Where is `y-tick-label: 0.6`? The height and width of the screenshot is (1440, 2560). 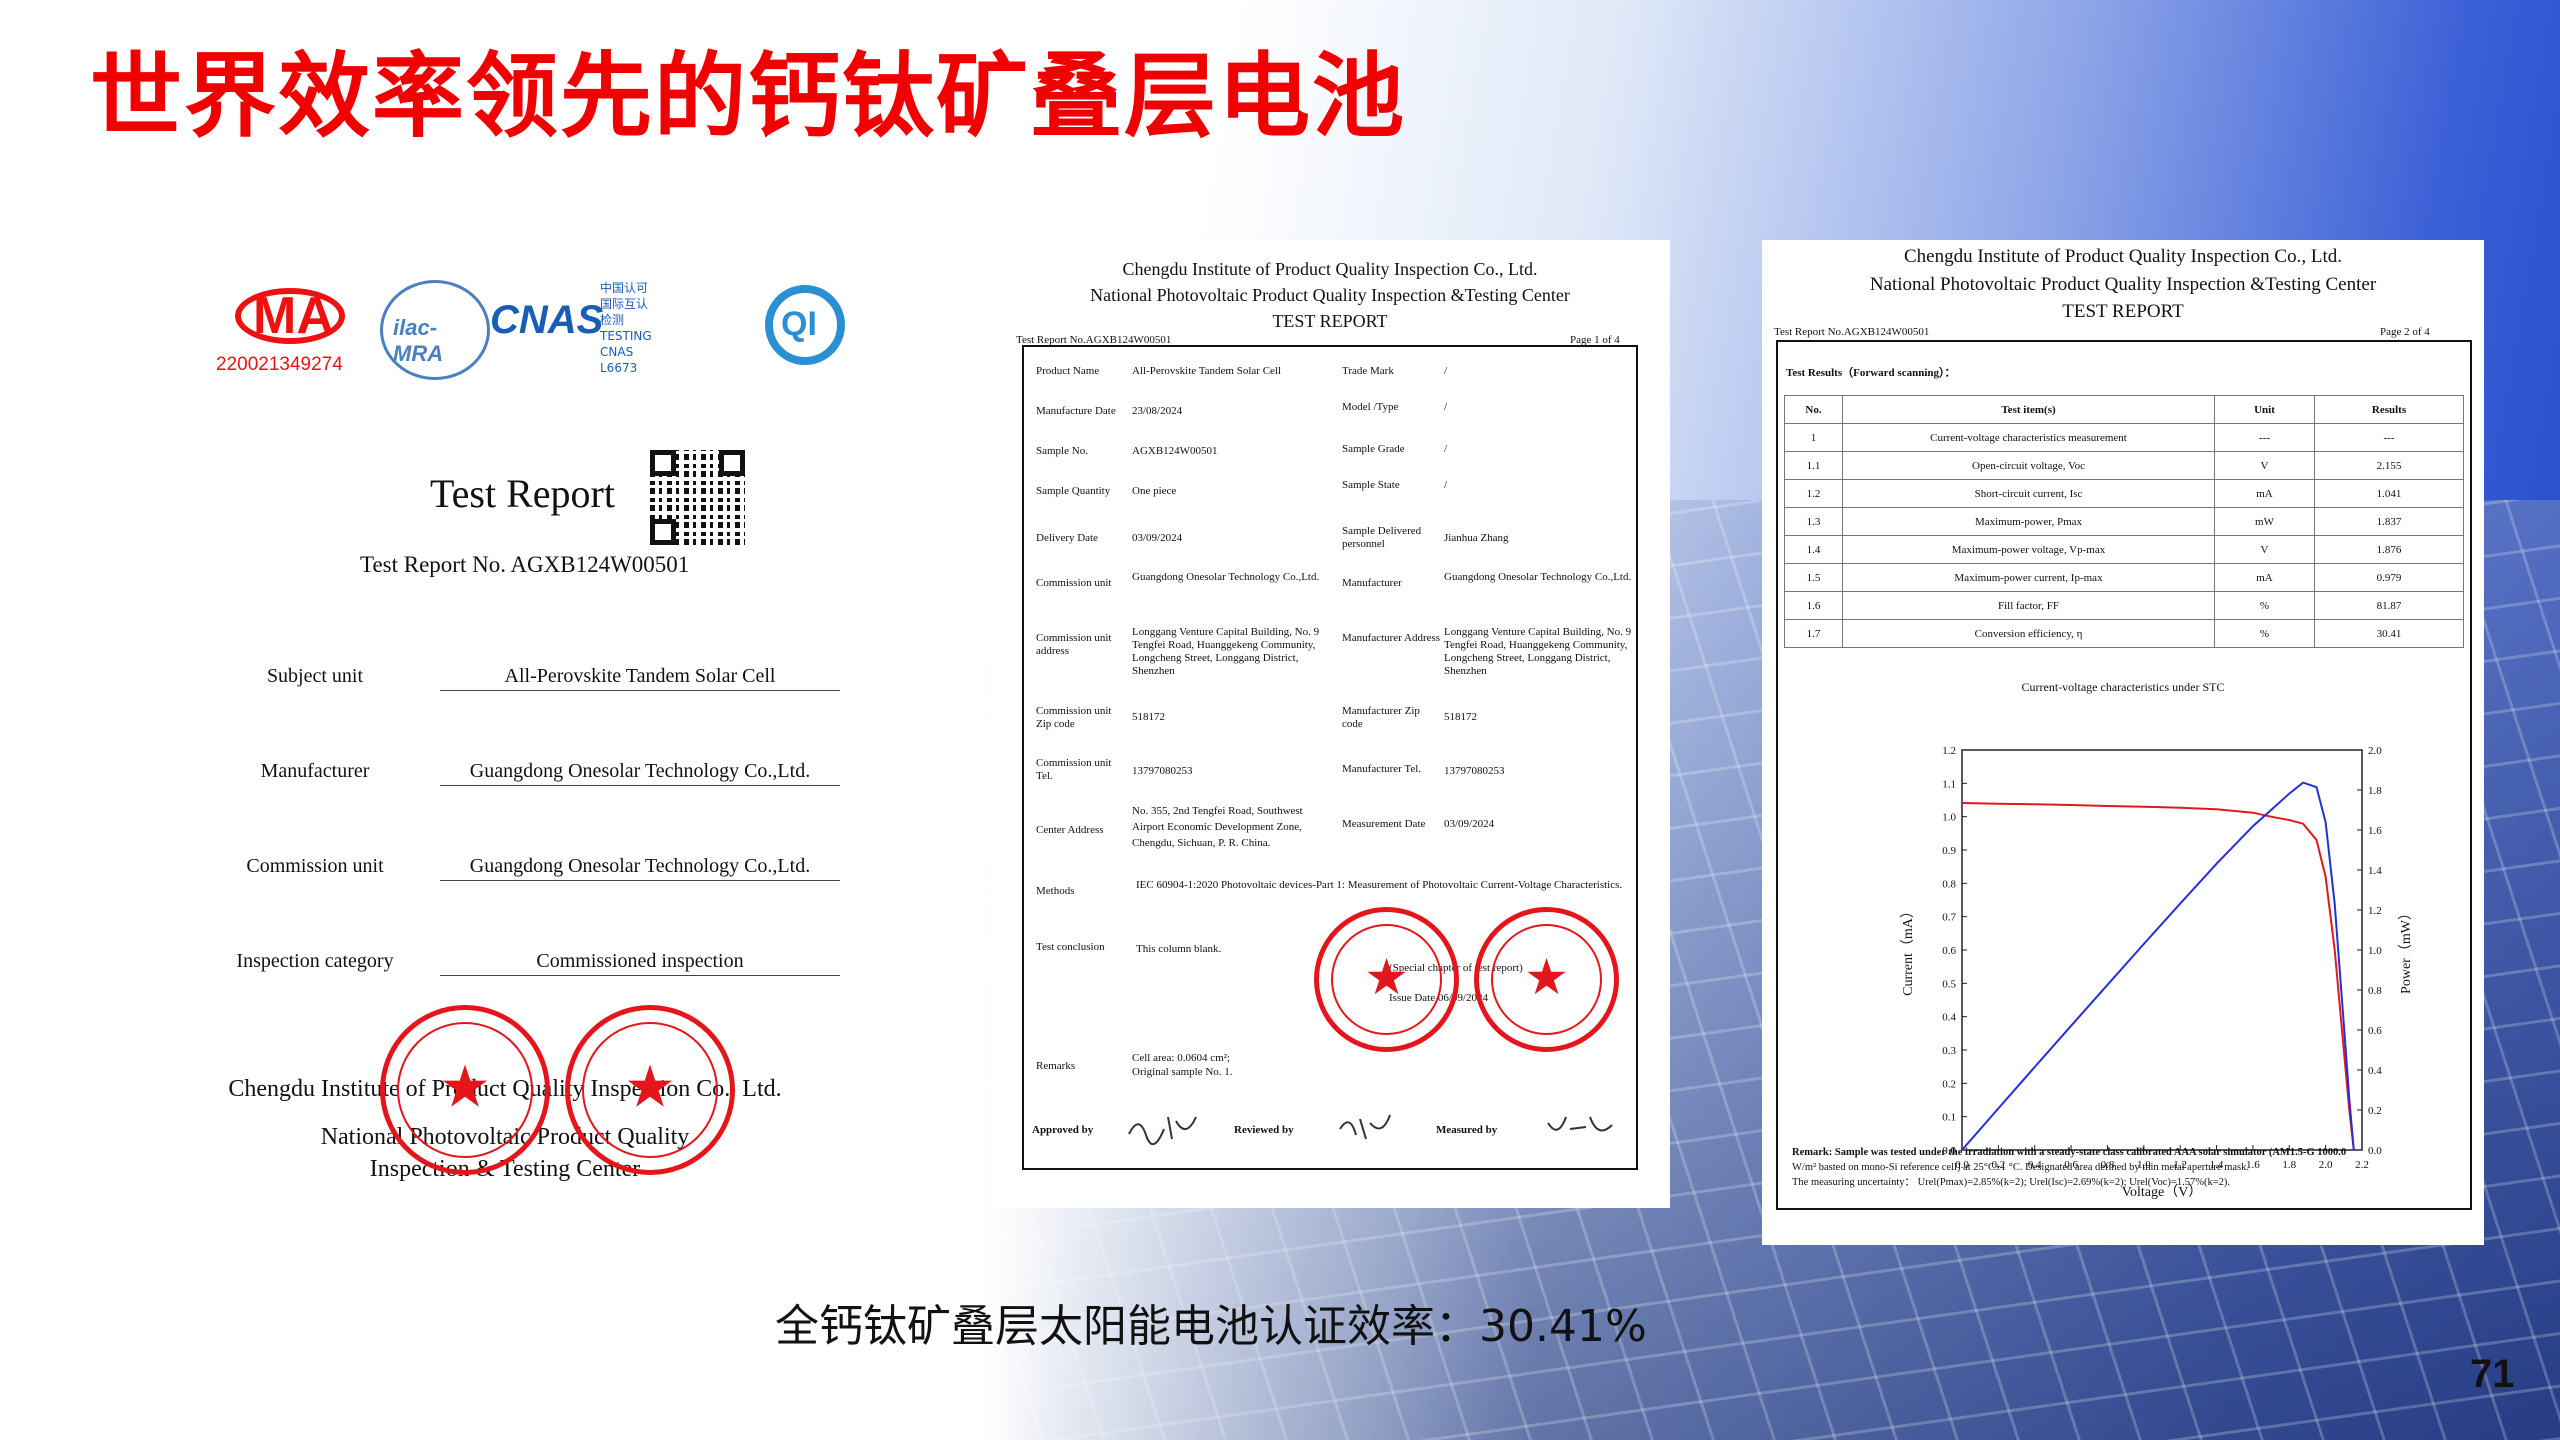
y-tick-label: 0.6 is located at coordinates (1949, 951).